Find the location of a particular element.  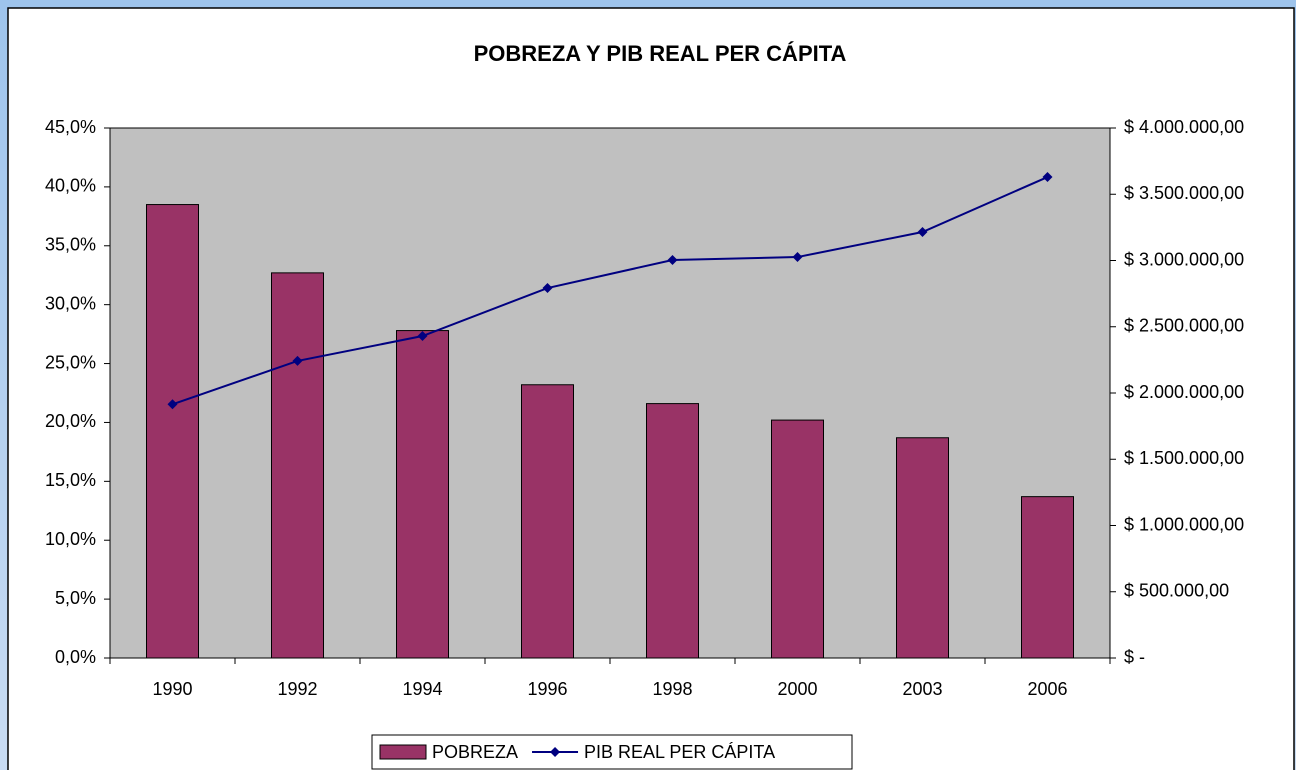

y2-tick-label: $ 2.000.000,00 is located at coordinates (1184, 392).